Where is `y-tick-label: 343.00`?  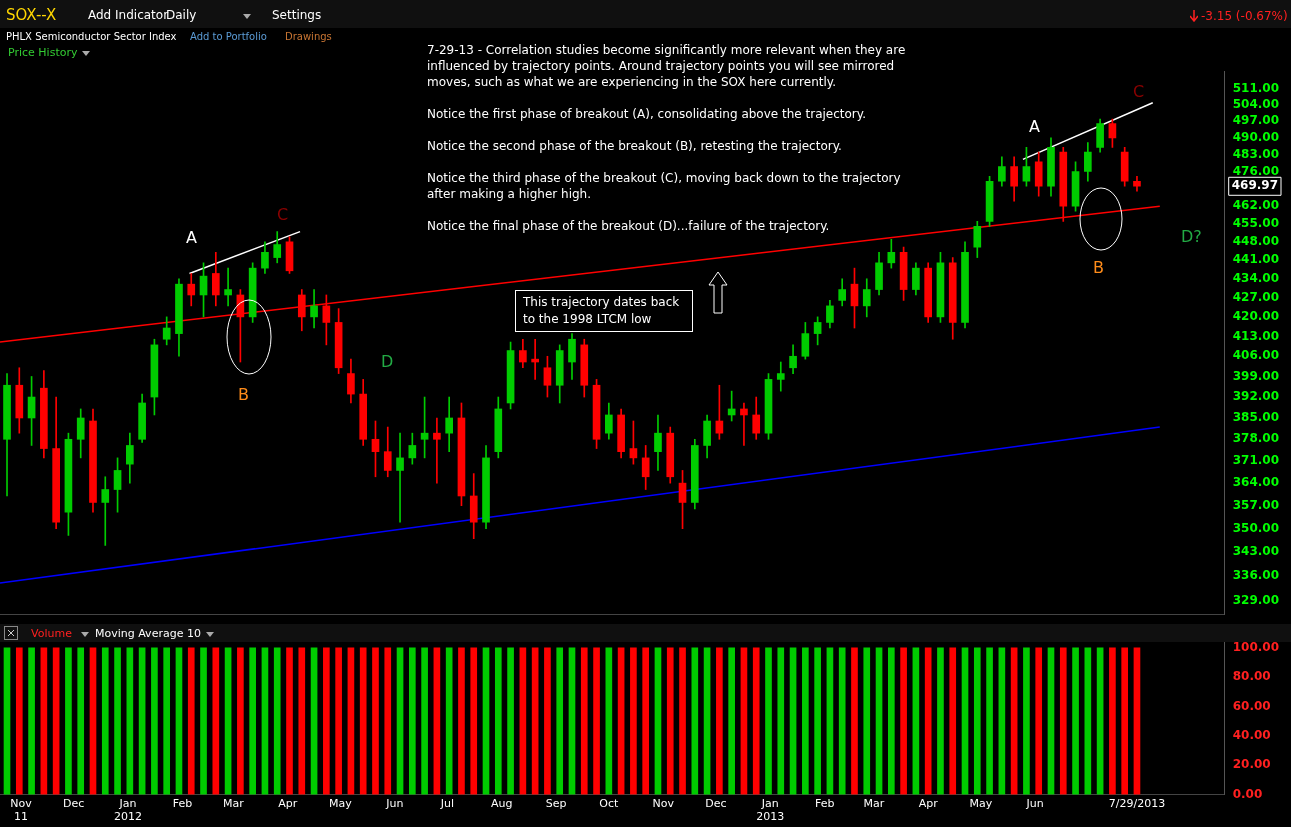
y-tick-label: 343.00 is located at coordinates (1256, 551).